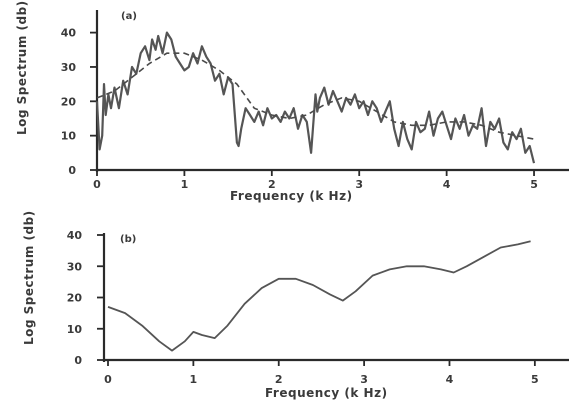  Describe the element at coordinates (447, 184) in the screenshot. I see `panel-a-x-tick-label: 4` at that location.